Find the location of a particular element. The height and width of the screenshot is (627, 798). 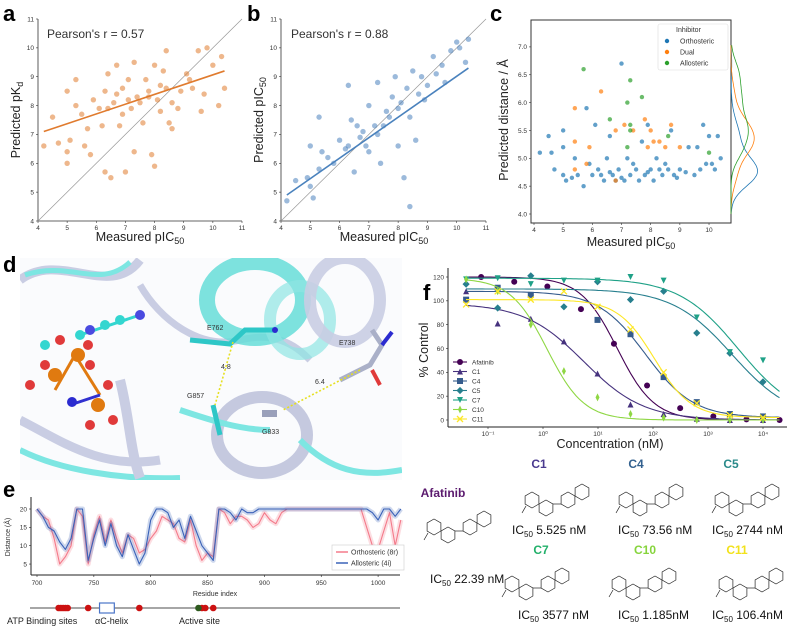

x-tick-label: 850 is located at coordinates (207, 583).